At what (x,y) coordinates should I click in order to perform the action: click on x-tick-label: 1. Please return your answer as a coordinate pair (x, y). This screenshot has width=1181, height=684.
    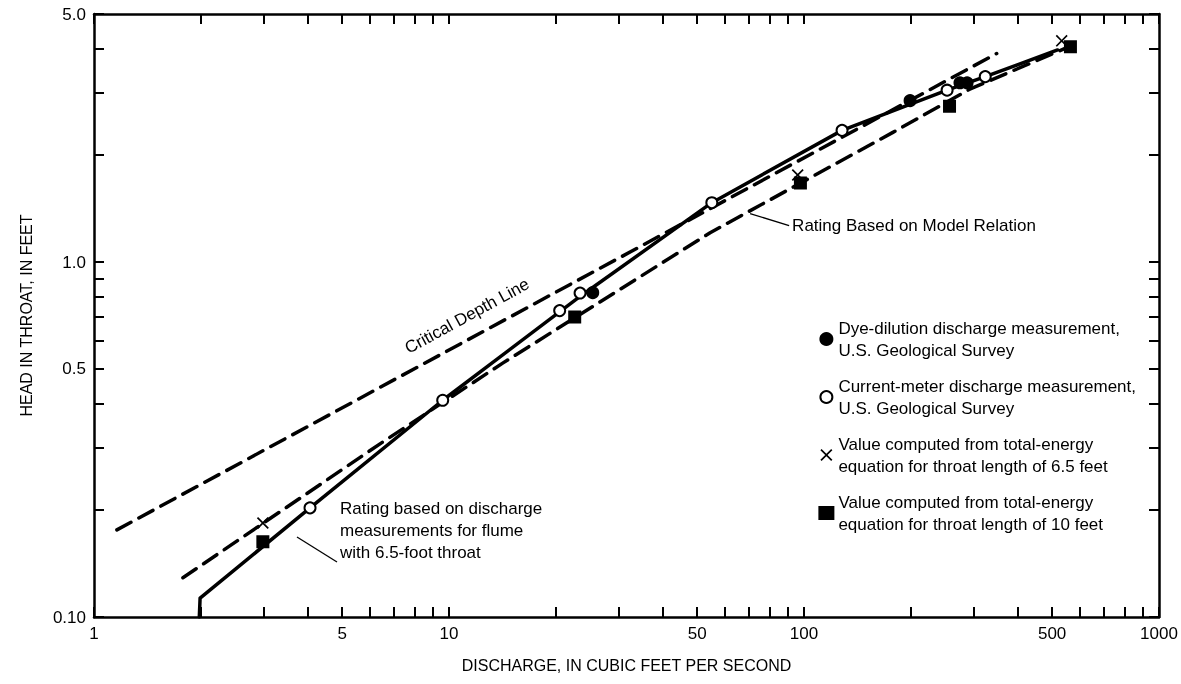
    Looking at the image, I should click on (94, 633).